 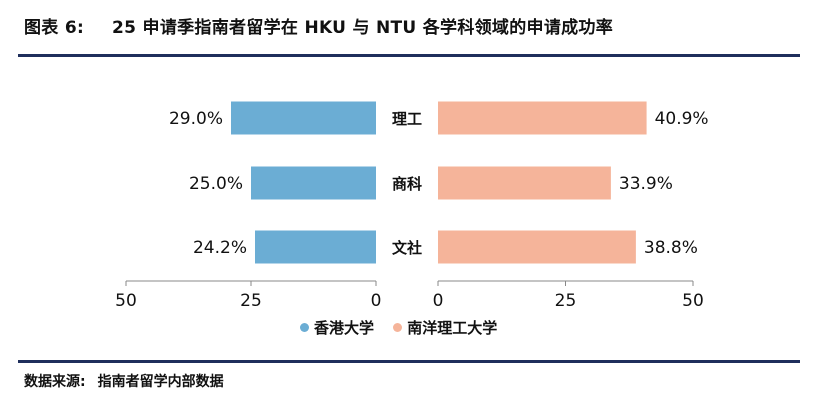 What do you see at coordinates (363, 28) in the screenshot?
I see `figure-title-text: 25 申请季指南者留学在 HKU 与 NTU 各学科领域的申请成功率` at bounding box center [363, 28].